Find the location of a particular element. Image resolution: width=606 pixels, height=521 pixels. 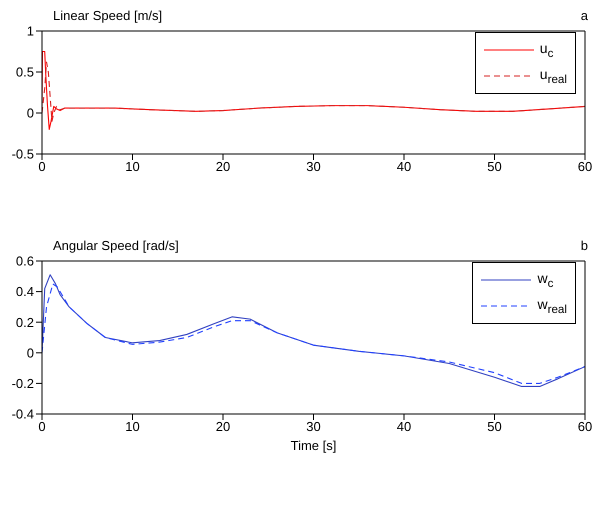

chart-title: Linear Speed [m/s] is located at coordinates (107, 16).